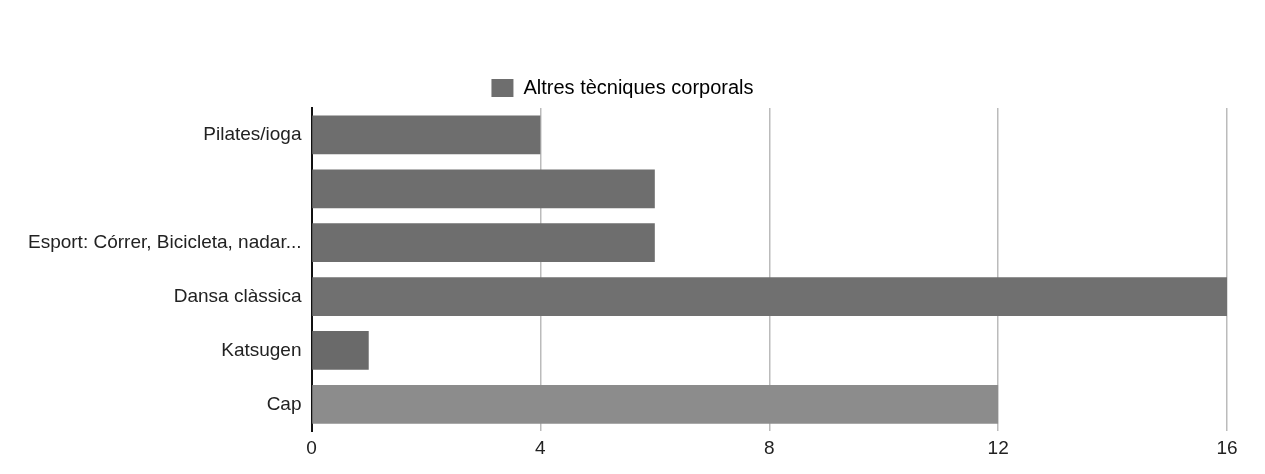  Describe the element at coordinates (237, 295) in the screenshot. I see `y-tick-label: Dansa clàssica` at that location.